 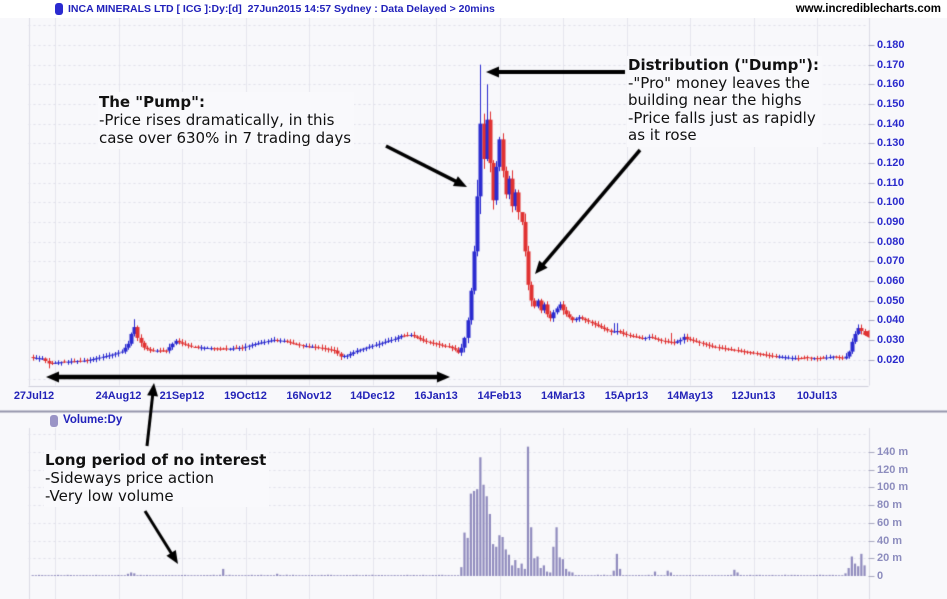 I want to click on x-tick-label: 24Aug12, so click(x=118, y=396).